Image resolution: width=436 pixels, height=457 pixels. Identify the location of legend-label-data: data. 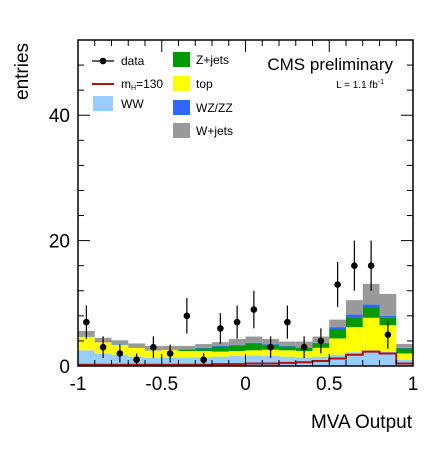
(133, 61).